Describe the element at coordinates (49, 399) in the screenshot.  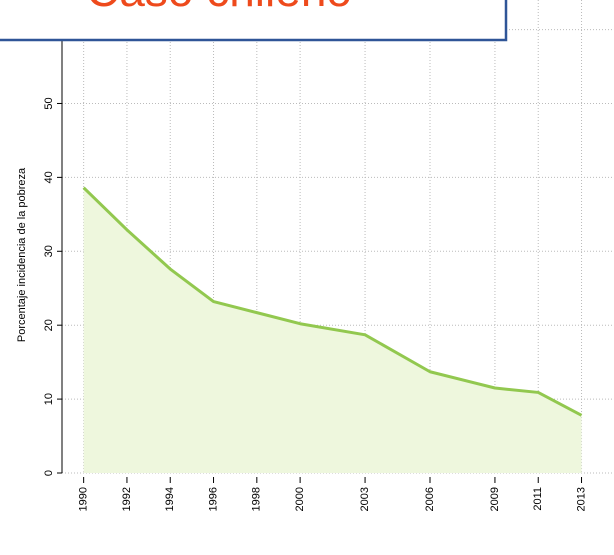
I see `y-tick-label: 10` at that location.